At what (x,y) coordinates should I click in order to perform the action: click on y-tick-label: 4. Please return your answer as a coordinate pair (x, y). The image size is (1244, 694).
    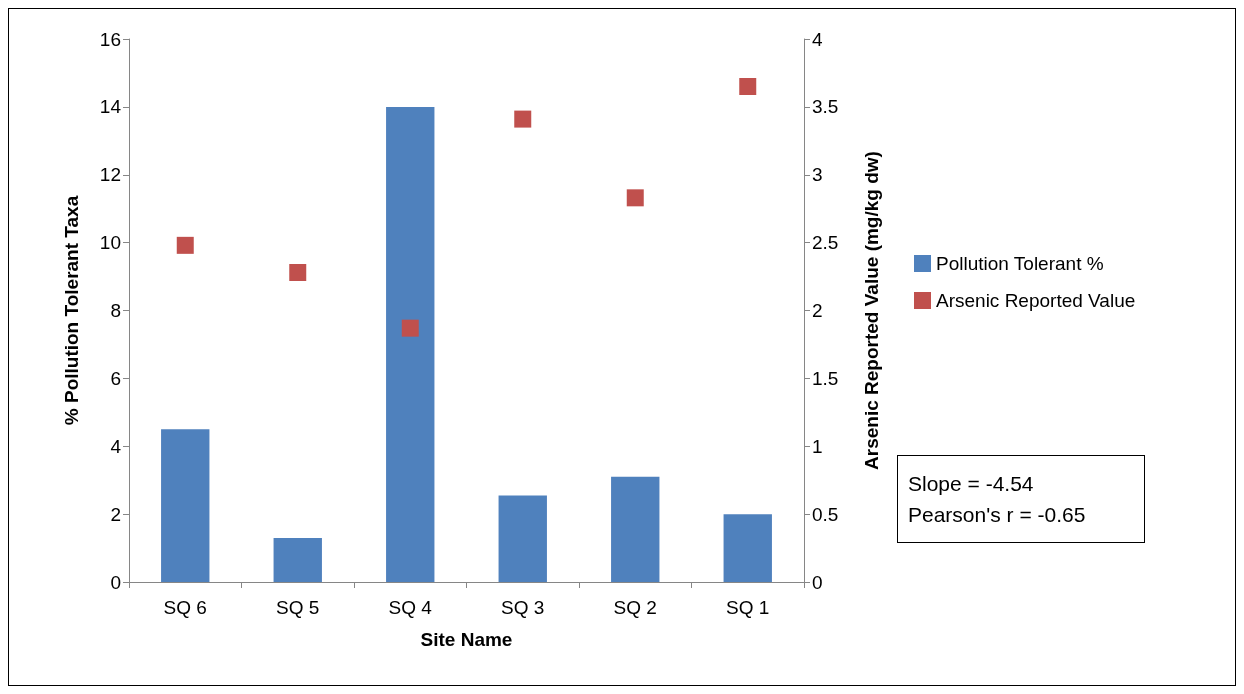
    Looking at the image, I should click on (116, 446).